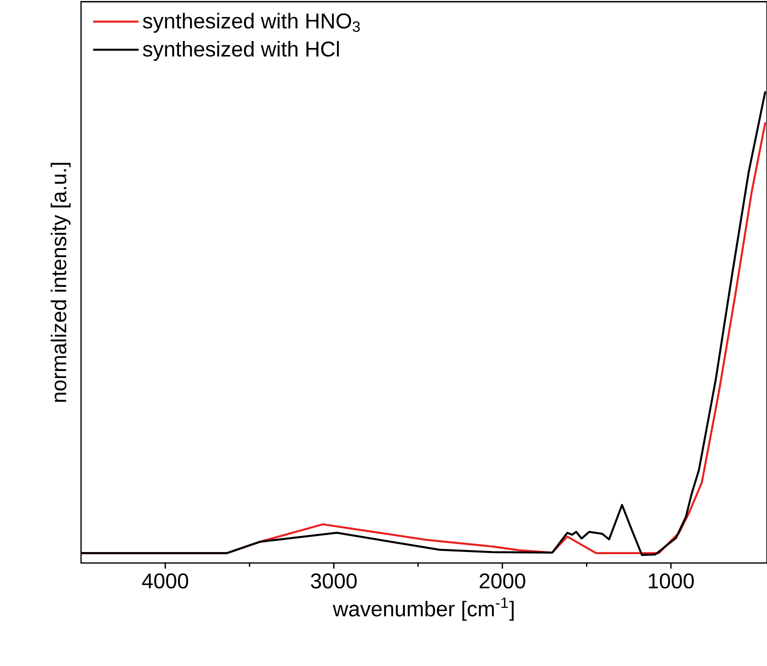 The image size is (767, 666). What do you see at coordinates (423, 609) in the screenshot?
I see `x-axis-title: wavenumber [cm$^{-1}$]` at bounding box center [423, 609].